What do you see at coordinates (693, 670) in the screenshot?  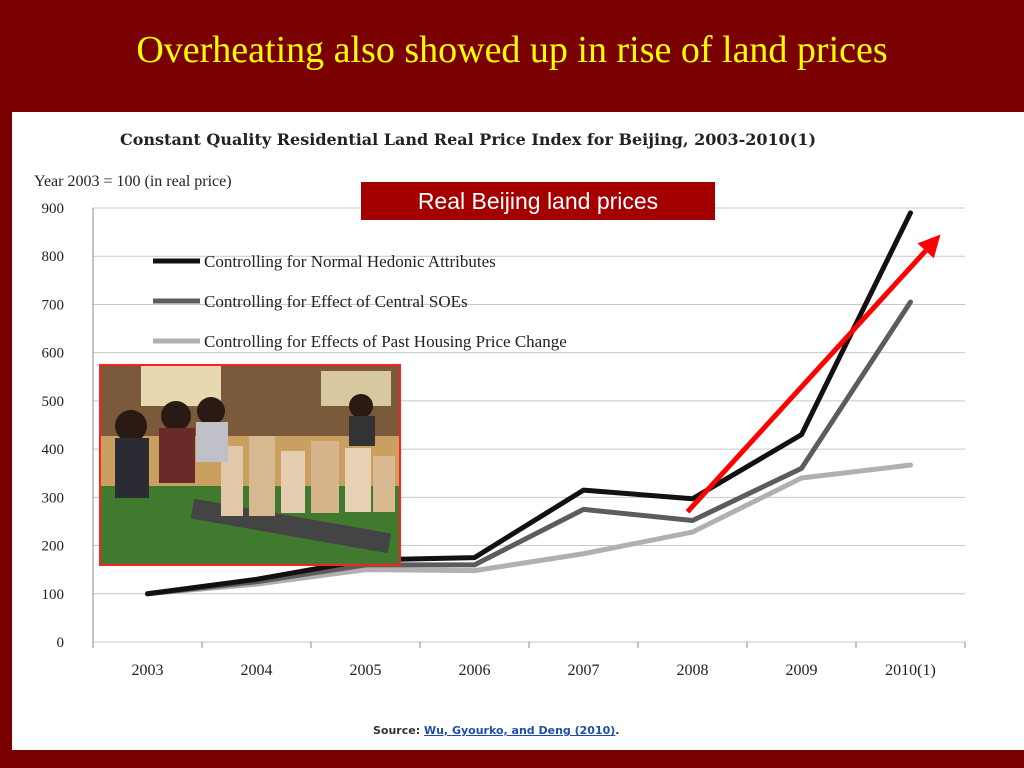 I see `x-tick-label: 2008` at bounding box center [693, 670].